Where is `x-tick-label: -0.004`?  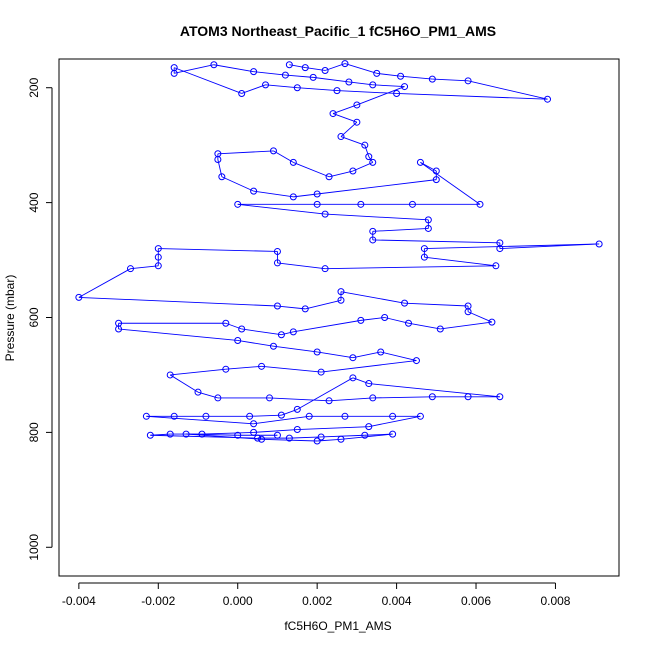 x-tick-label: -0.004 is located at coordinates (79, 601).